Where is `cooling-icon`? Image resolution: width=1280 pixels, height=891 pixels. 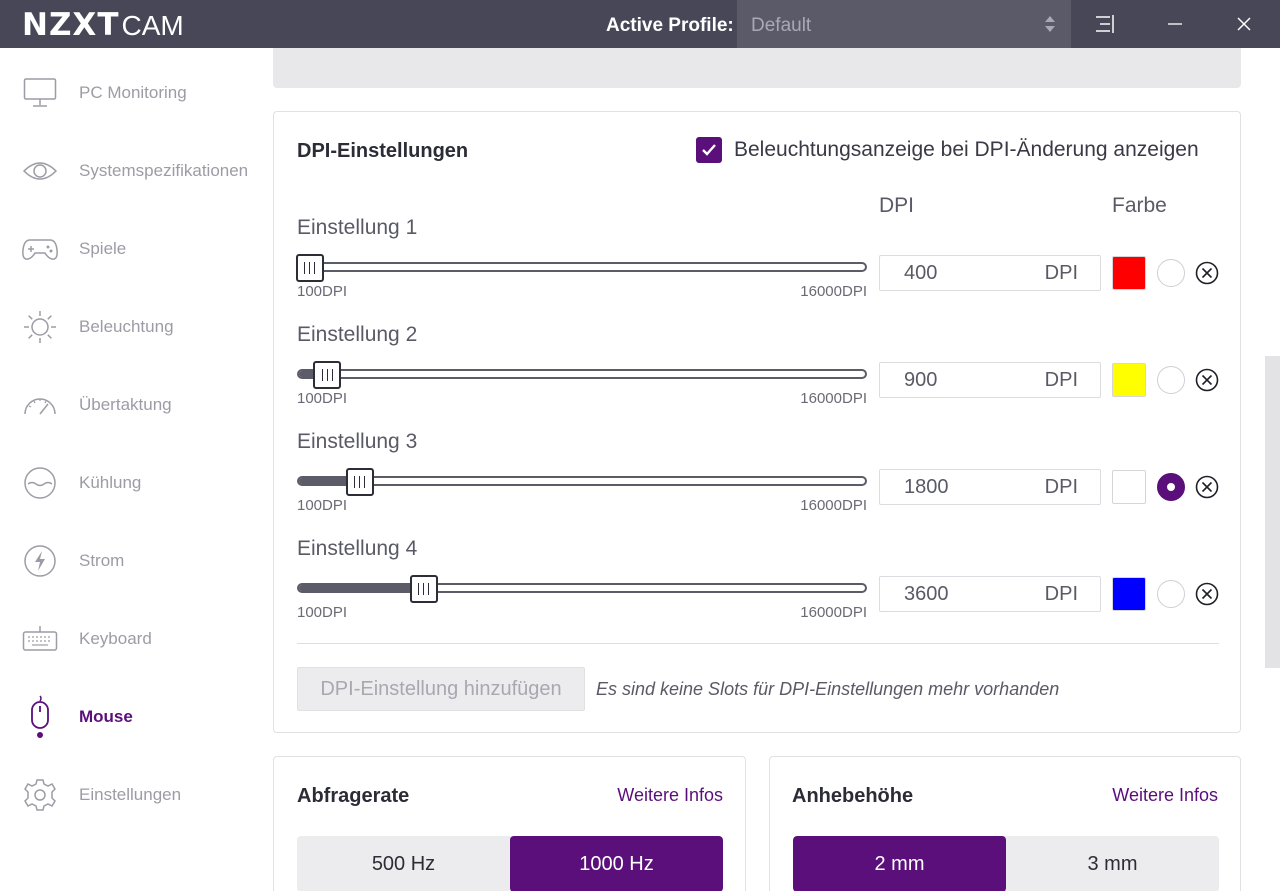 cooling-icon is located at coordinates (40, 483).